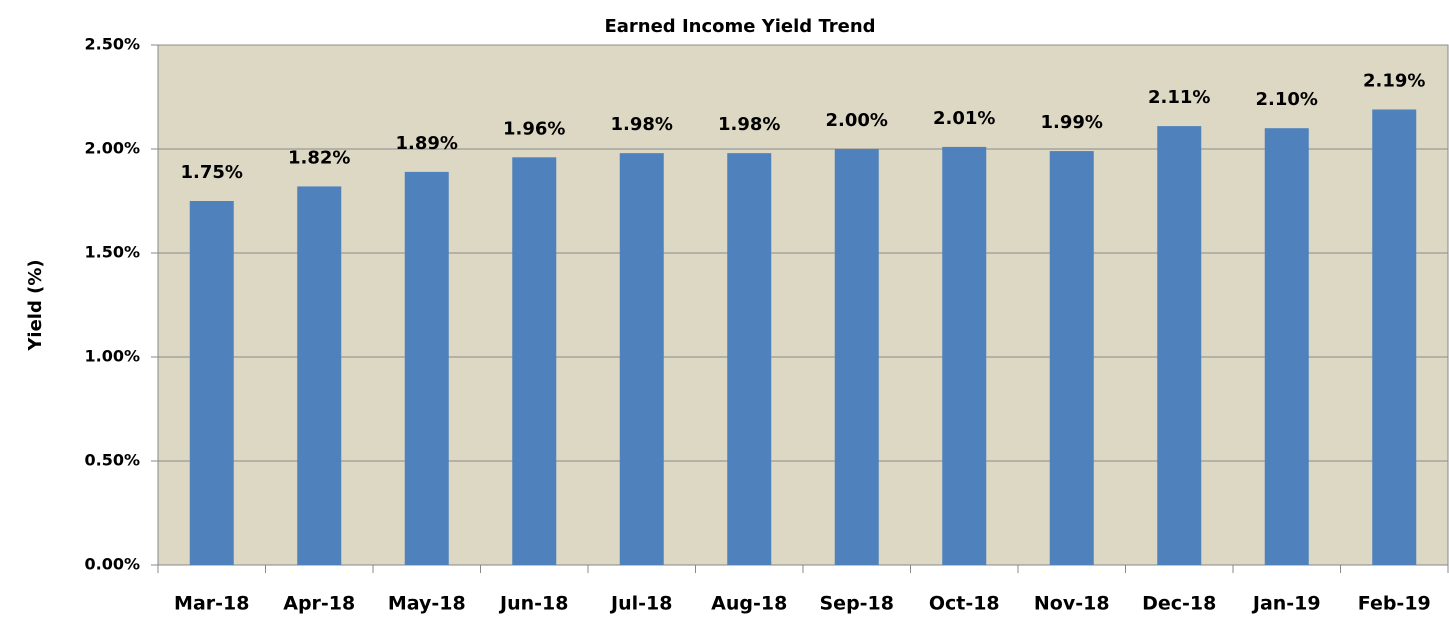 This screenshot has width=1449, height=620. I want to click on x-tick-label: Jan-19, so click(1286, 604).